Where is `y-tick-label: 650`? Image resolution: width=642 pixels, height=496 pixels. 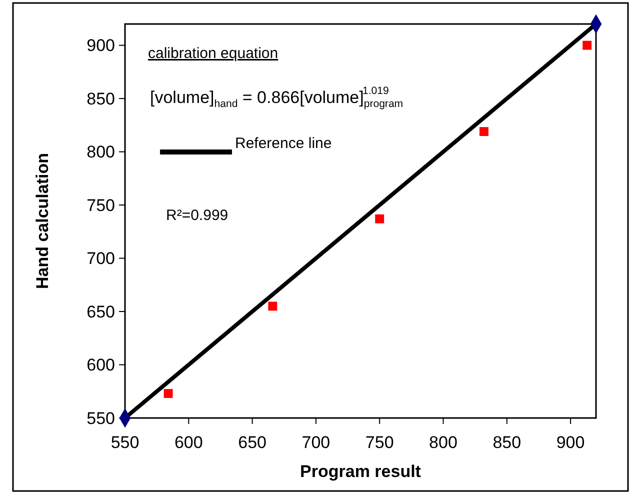 y-tick-label: 650 is located at coordinates (100, 312).